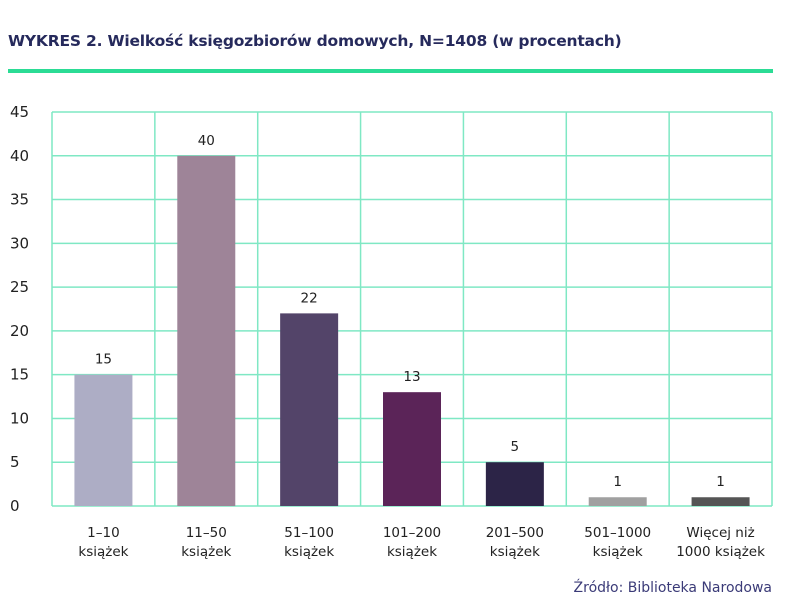  I want to click on source-note: Źródło: Biblioteka Narodowa, so click(672, 588).